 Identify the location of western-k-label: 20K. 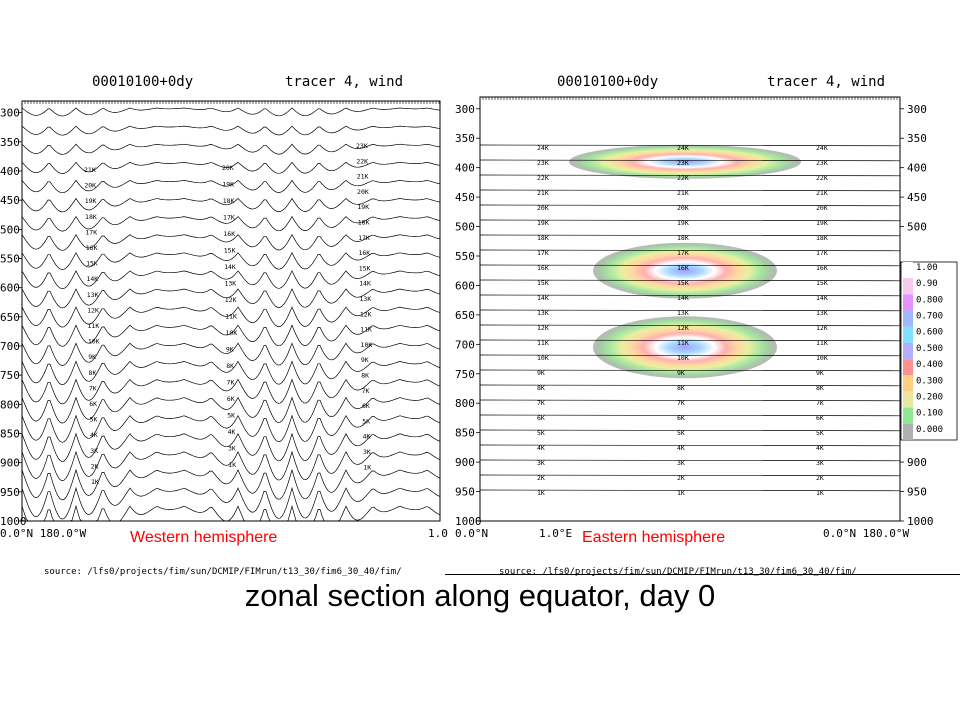
(228, 168).